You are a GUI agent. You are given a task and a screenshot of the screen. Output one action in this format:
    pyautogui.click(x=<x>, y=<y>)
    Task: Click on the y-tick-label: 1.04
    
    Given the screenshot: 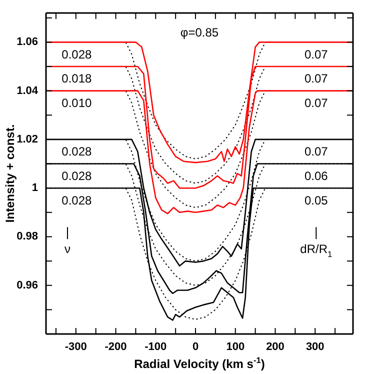 What is the action you would take?
    pyautogui.click(x=27, y=90)
    